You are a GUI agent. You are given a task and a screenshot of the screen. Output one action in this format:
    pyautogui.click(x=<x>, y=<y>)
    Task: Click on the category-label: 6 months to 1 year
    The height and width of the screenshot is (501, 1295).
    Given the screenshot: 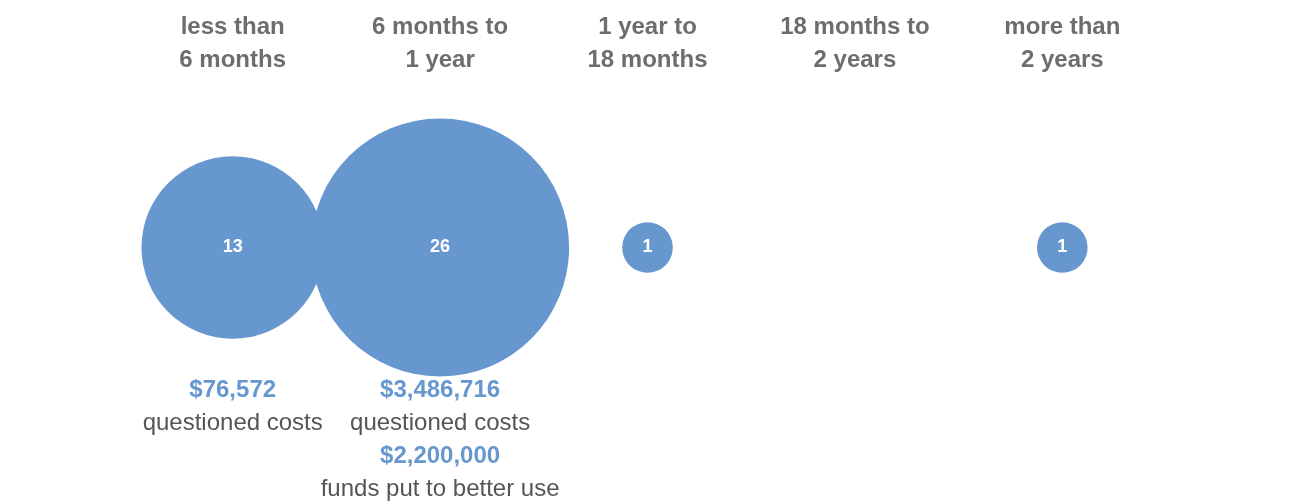 What is the action you would take?
    pyautogui.click(x=440, y=41)
    